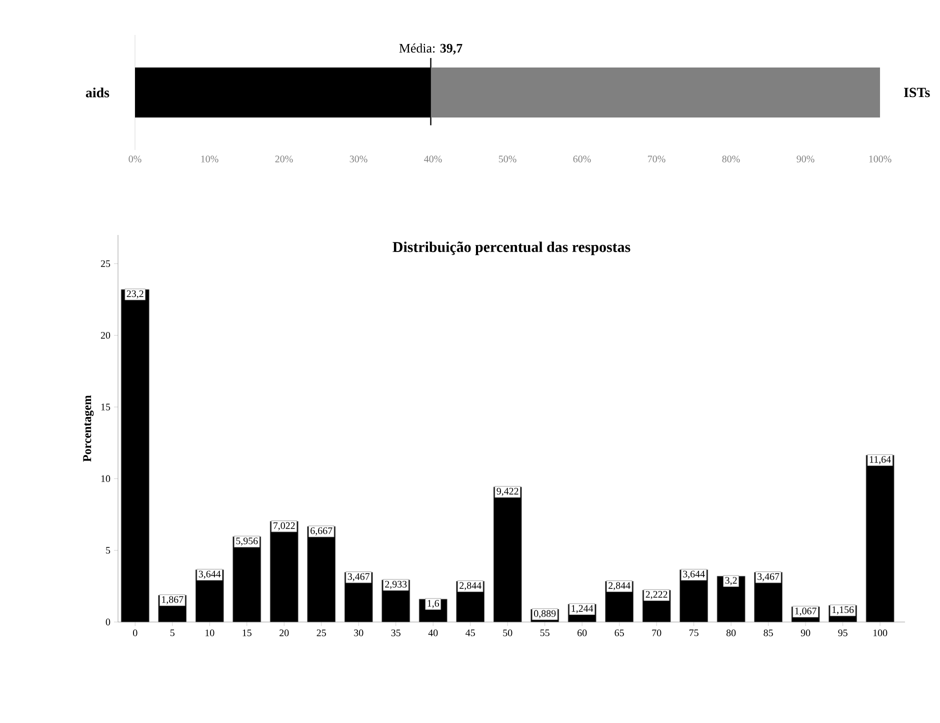 This screenshot has width=940, height=723. I want to click on x-tick-label: 55, so click(545, 633).